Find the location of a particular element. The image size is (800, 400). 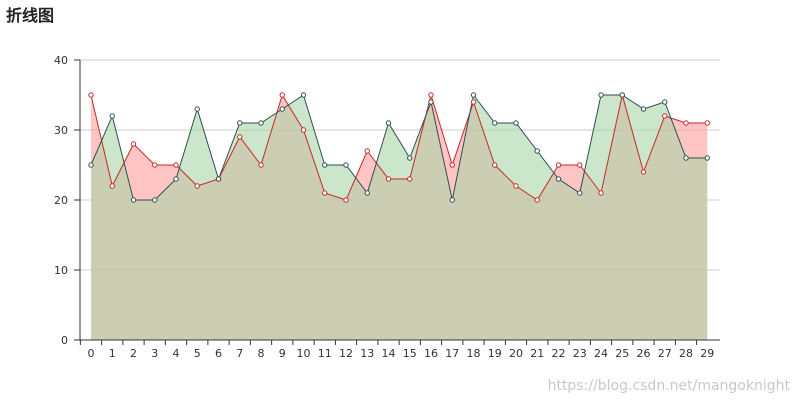

x-tick-label-15: 15 is located at coordinates (410, 353).